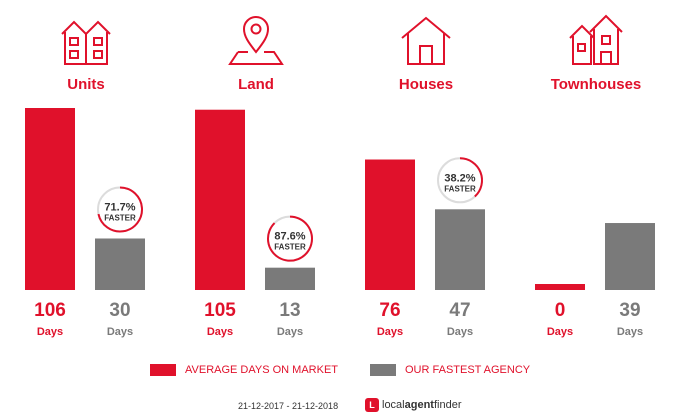  Describe the element at coordinates (460, 249) in the screenshot. I see `bar-houses-fastest` at that location.